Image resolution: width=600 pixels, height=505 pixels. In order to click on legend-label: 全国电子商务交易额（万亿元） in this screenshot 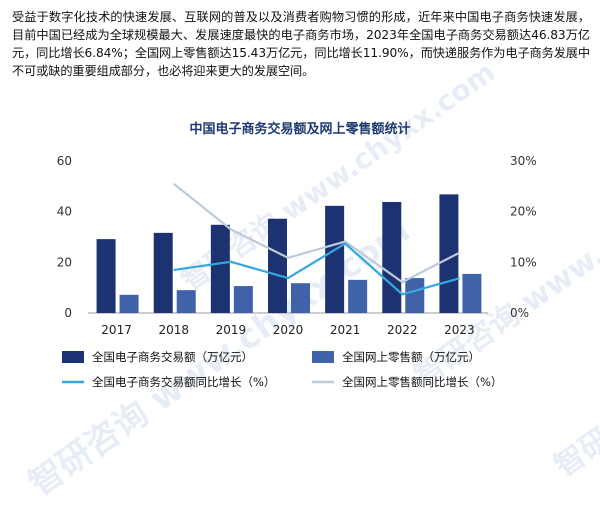, I will do `click(172, 357)`.